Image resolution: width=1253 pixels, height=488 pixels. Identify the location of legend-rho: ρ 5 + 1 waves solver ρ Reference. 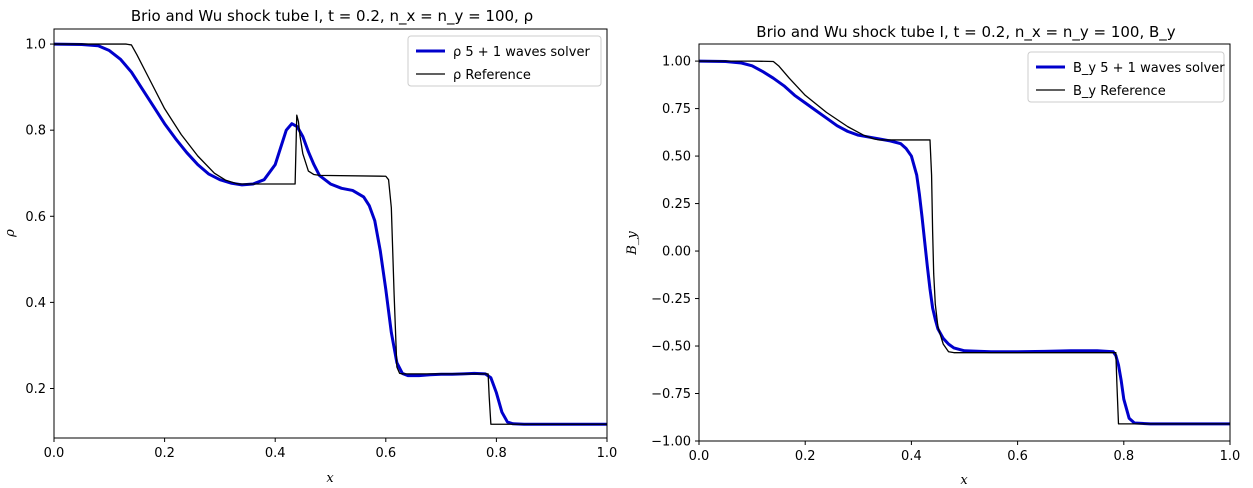
(504, 61).